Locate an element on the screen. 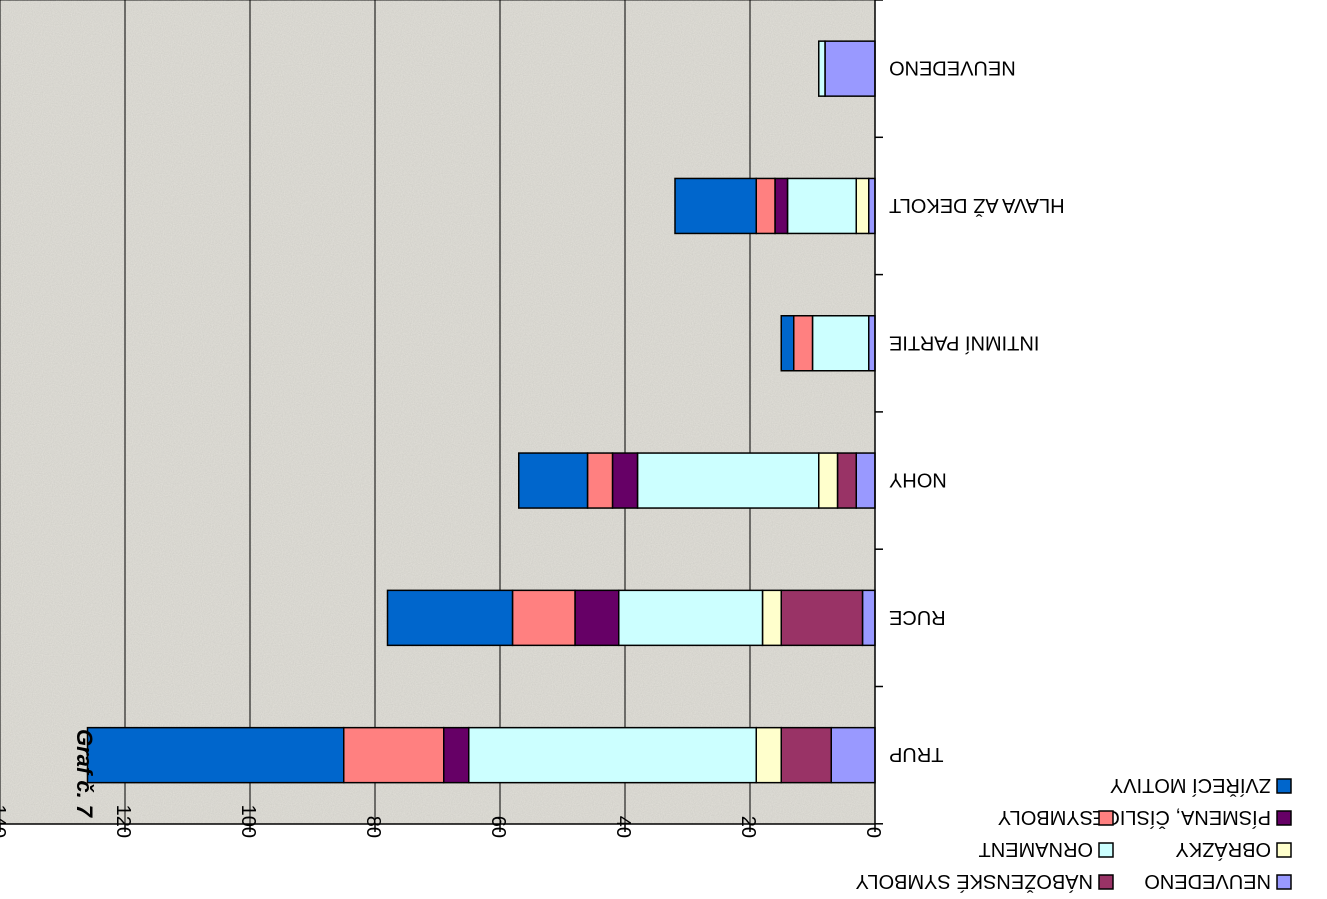 Image resolution: width=1327 pixels, height=899 pixels. category-ticks is located at coordinates (879, 412).